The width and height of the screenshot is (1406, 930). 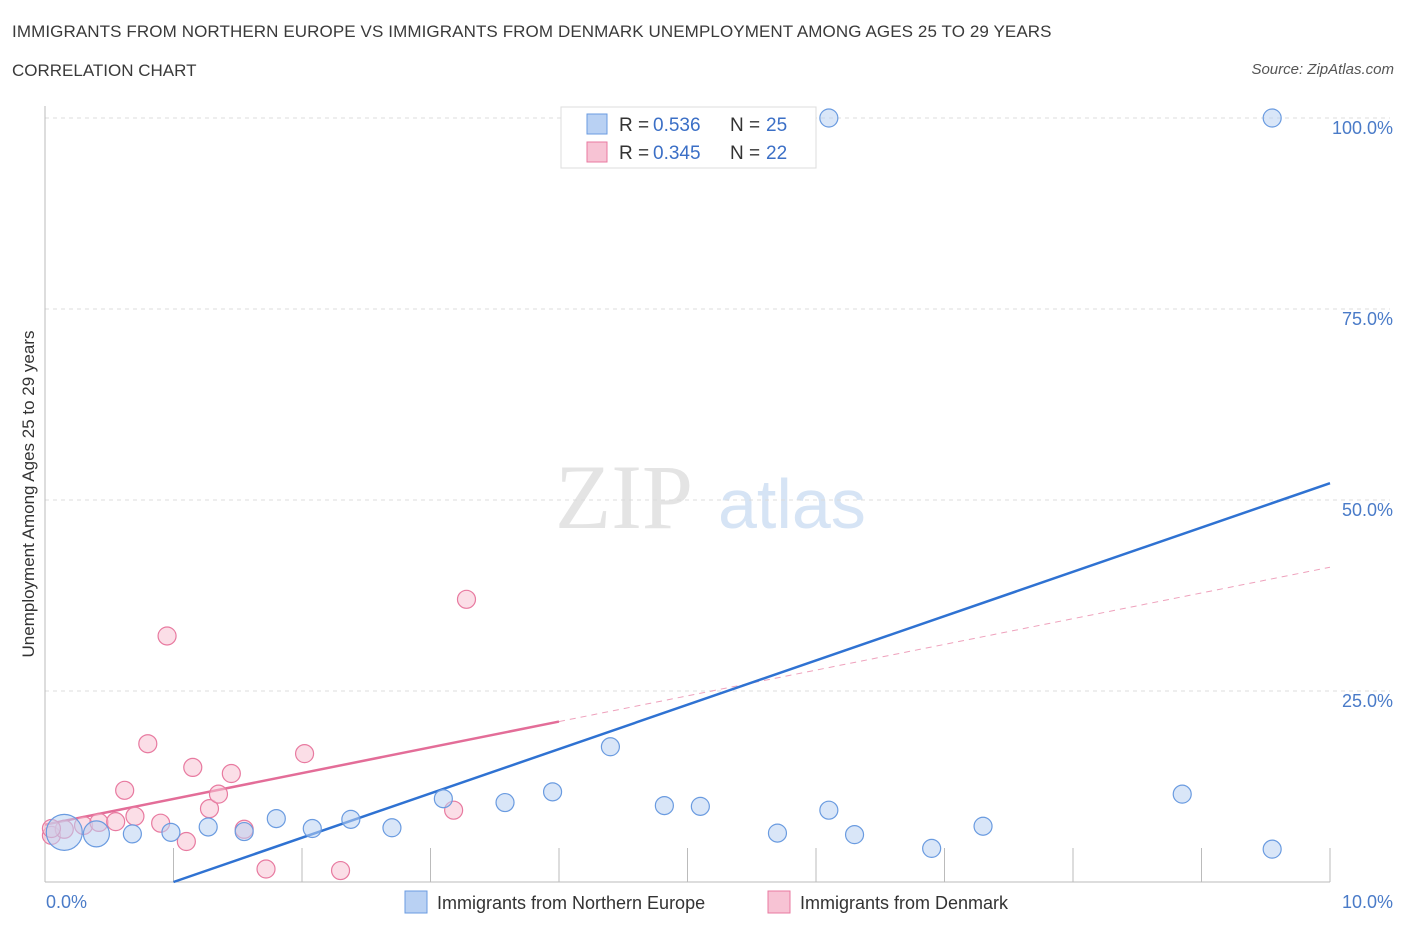 What do you see at coordinates (1367, 701) in the screenshot?
I see `y-tick-label: 25.0%` at bounding box center [1367, 701].